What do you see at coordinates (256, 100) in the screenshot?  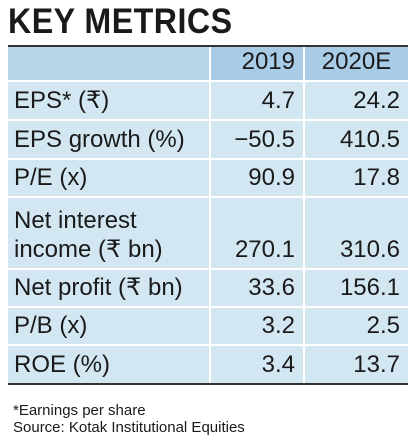 I see `value-2019: 4.7` at bounding box center [256, 100].